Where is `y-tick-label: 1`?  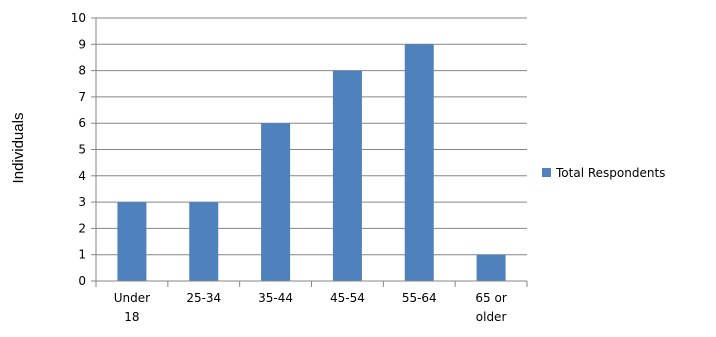 y-tick-label: 1 is located at coordinates (82, 255).